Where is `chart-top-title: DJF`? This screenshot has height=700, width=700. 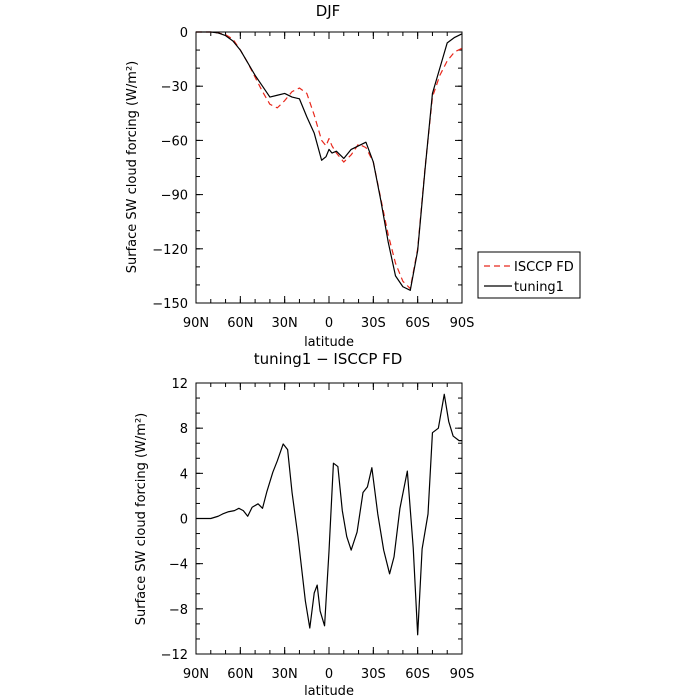
chart-top-title: DJF is located at coordinates (328, 11).